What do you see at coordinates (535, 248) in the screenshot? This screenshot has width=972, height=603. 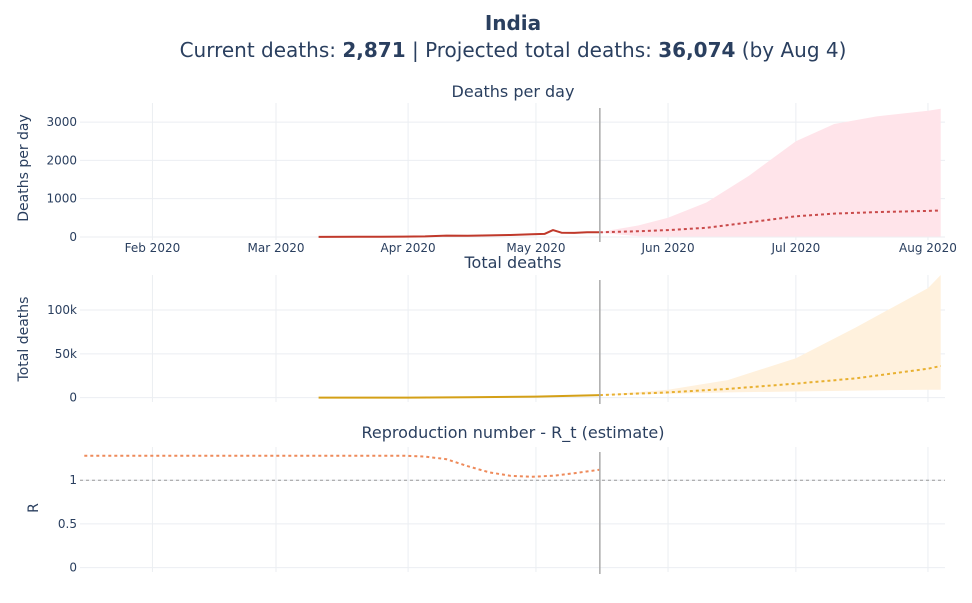 I see `x-tick-label: May 2020` at bounding box center [535, 248].